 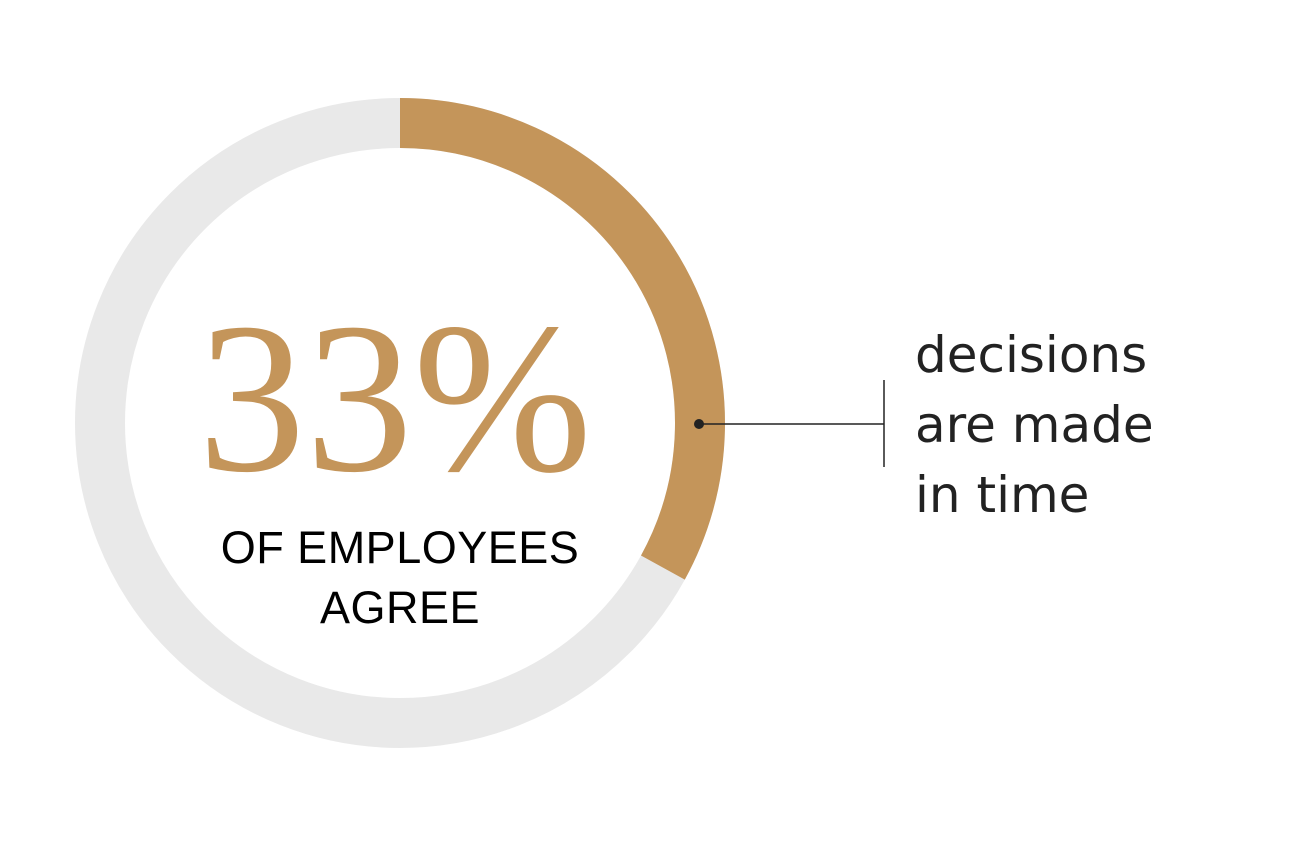 What do you see at coordinates (1034, 425) in the screenshot?
I see `annotation: decisions are made in time` at bounding box center [1034, 425].